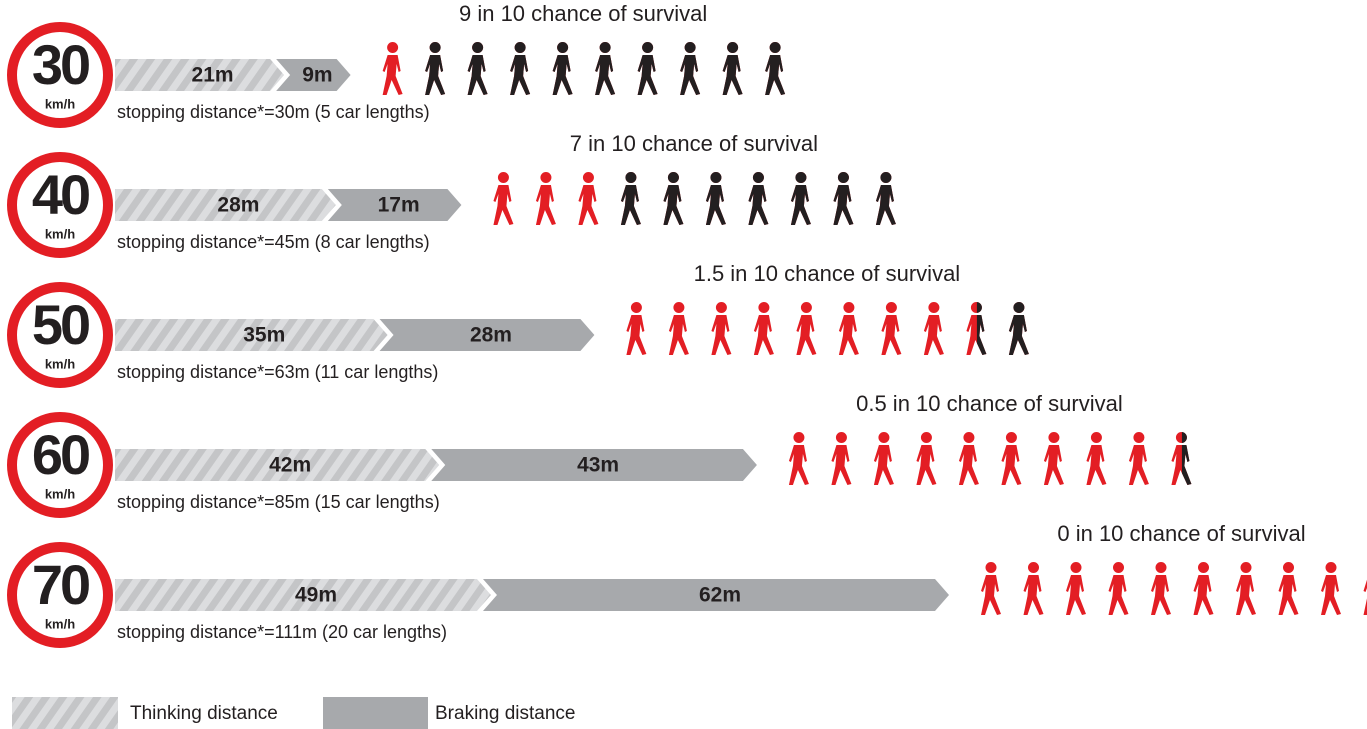  Describe the element at coordinates (316, 595) in the screenshot. I see `value-label: 49m` at that location.